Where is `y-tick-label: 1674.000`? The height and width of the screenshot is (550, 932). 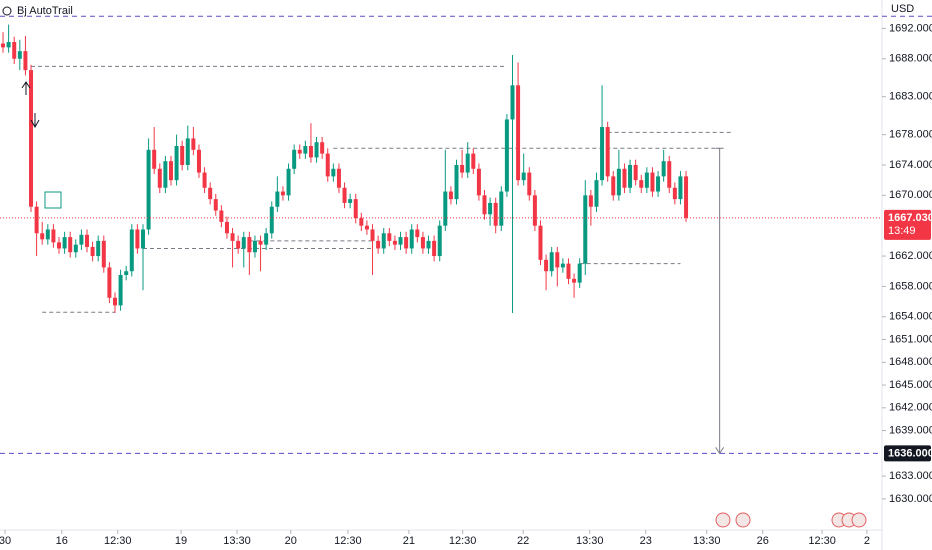 y-tick-label: 1674.000 is located at coordinates (910, 165).